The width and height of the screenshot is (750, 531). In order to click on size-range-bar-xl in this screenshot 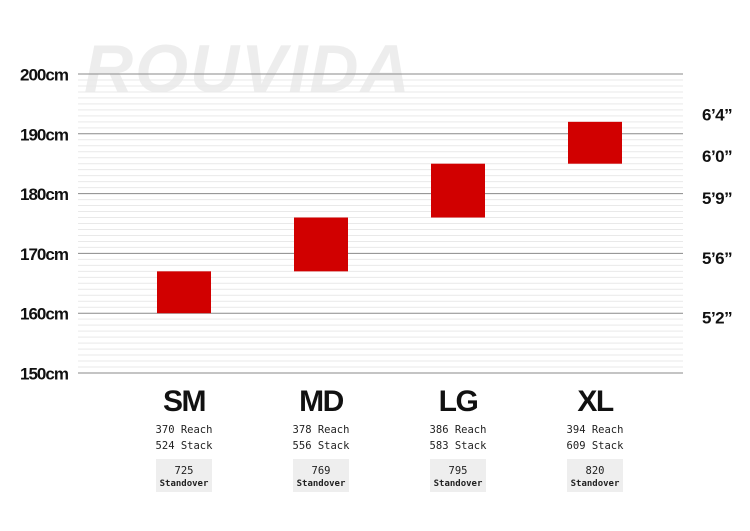, I will do `click(595, 142)`.